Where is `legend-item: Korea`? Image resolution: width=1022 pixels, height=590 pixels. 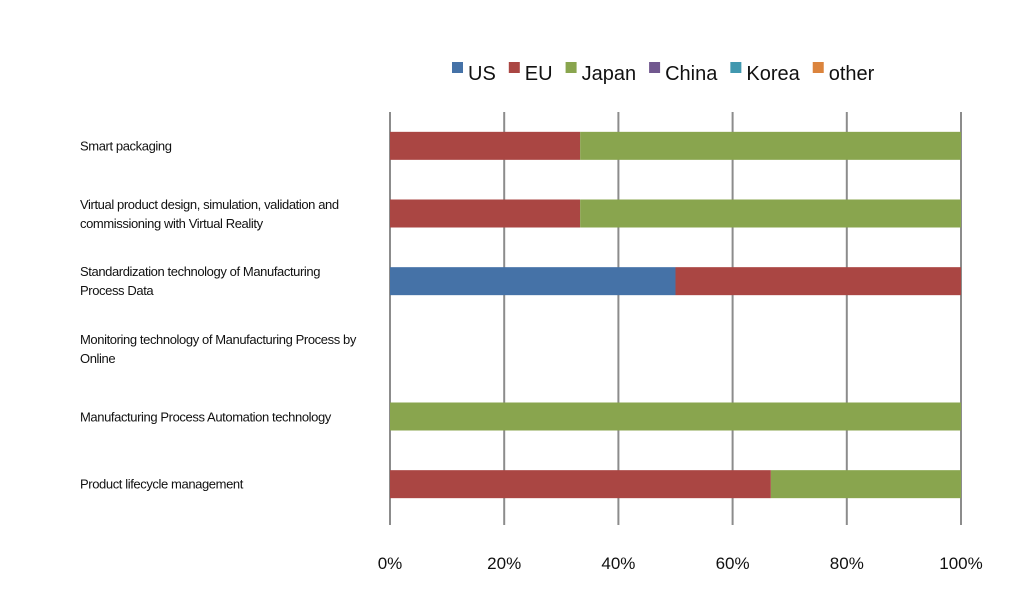 legend-item: Korea is located at coordinates (765, 73).